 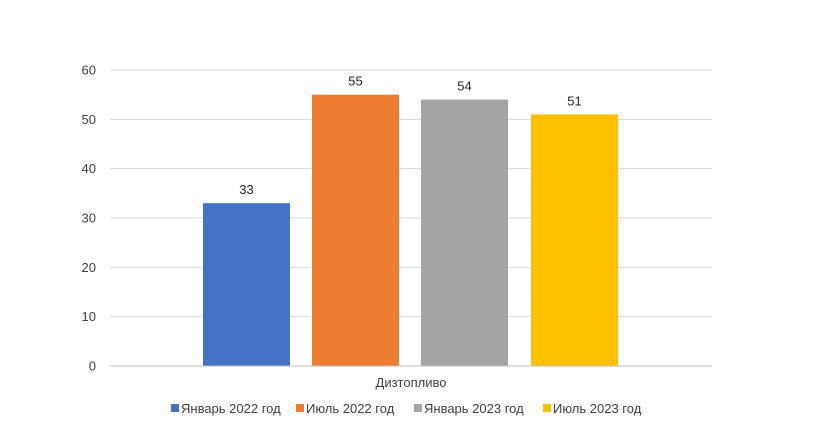 I want to click on legend-item-1: Январь 2022 год, so click(x=226, y=408).